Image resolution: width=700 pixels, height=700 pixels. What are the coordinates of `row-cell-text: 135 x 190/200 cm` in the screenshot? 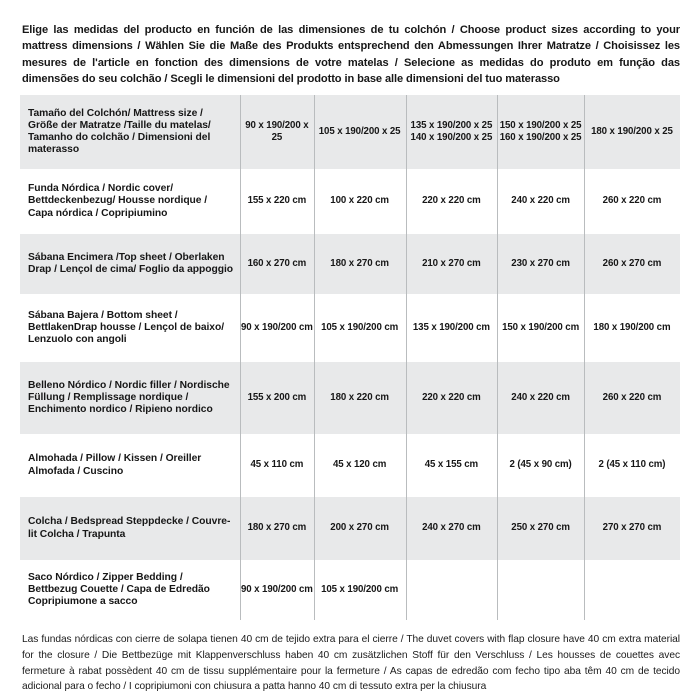 It's located at (451, 327).